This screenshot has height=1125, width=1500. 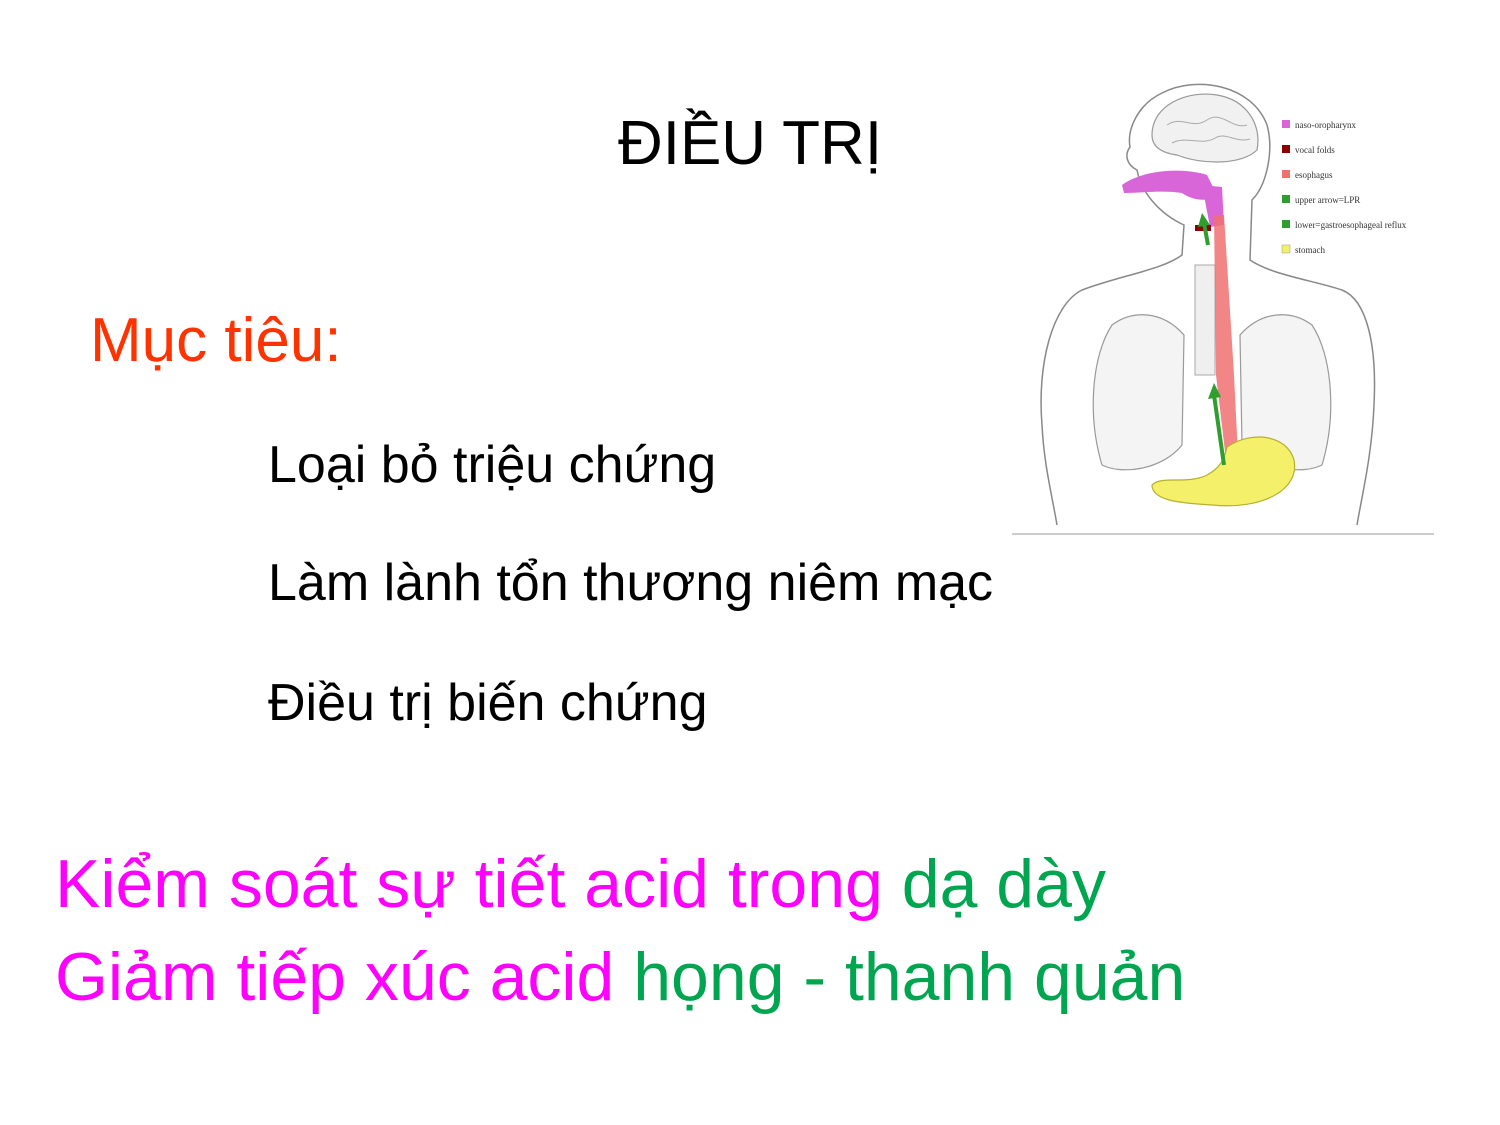 What do you see at coordinates (1138, 392) in the screenshot?
I see `left-lung` at bounding box center [1138, 392].